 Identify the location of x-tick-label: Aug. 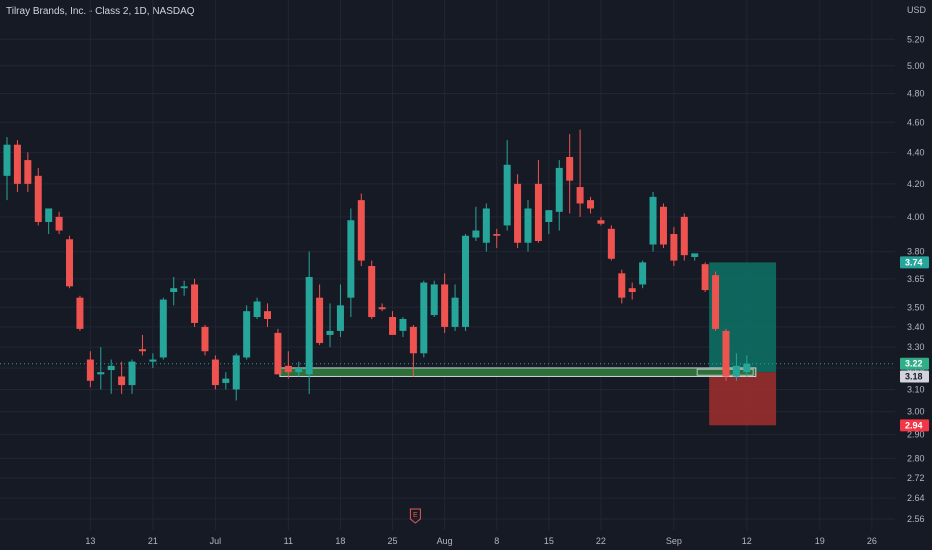
(445, 541).